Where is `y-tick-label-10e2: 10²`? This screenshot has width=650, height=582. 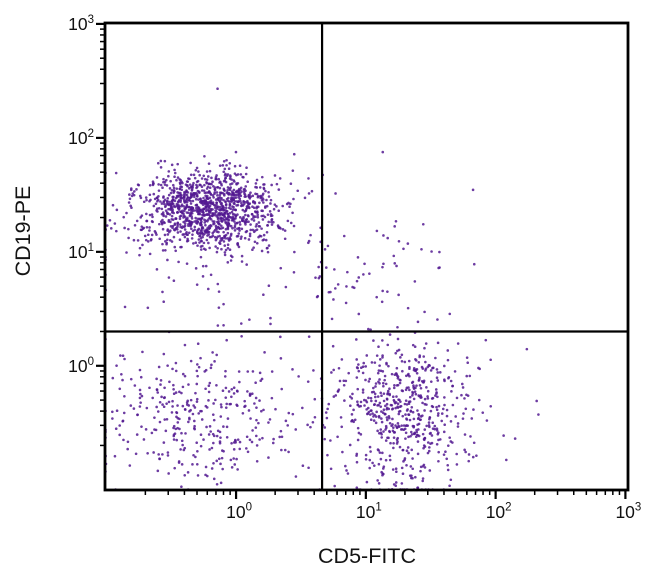
y-tick-label-10e2: 10² is located at coordinates (81, 138).